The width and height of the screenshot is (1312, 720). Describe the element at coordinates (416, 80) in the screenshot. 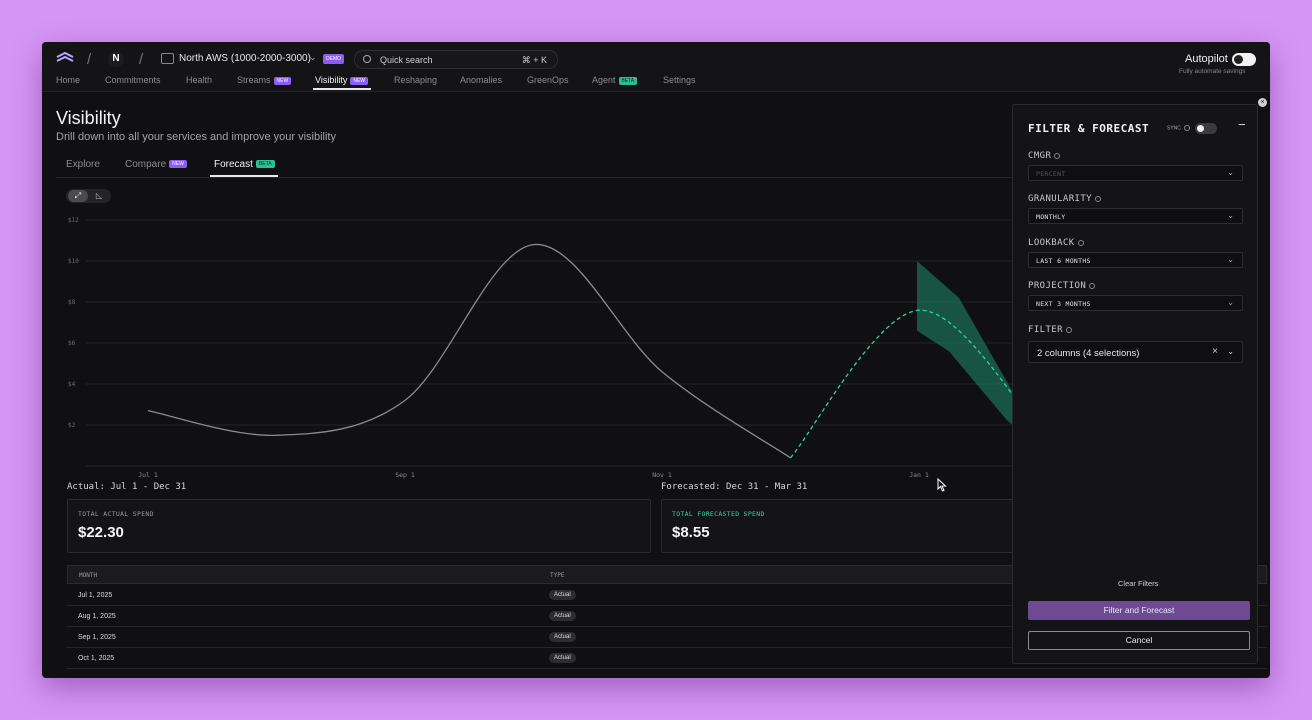

I see `nav-reshaping: Reshaping` at that location.